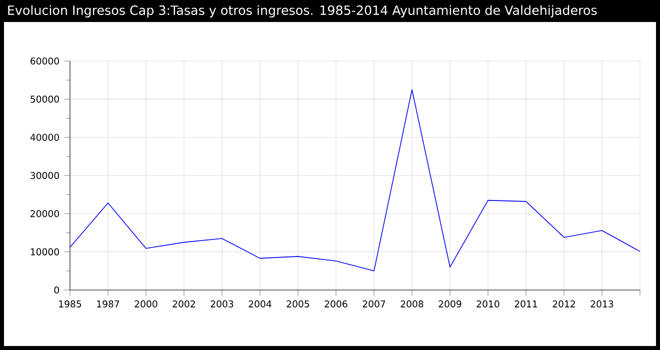 The width and height of the screenshot is (660, 350). Describe the element at coordinates (336, 304) in the screenshot. I see `x-tick-label: 2006` at that location.